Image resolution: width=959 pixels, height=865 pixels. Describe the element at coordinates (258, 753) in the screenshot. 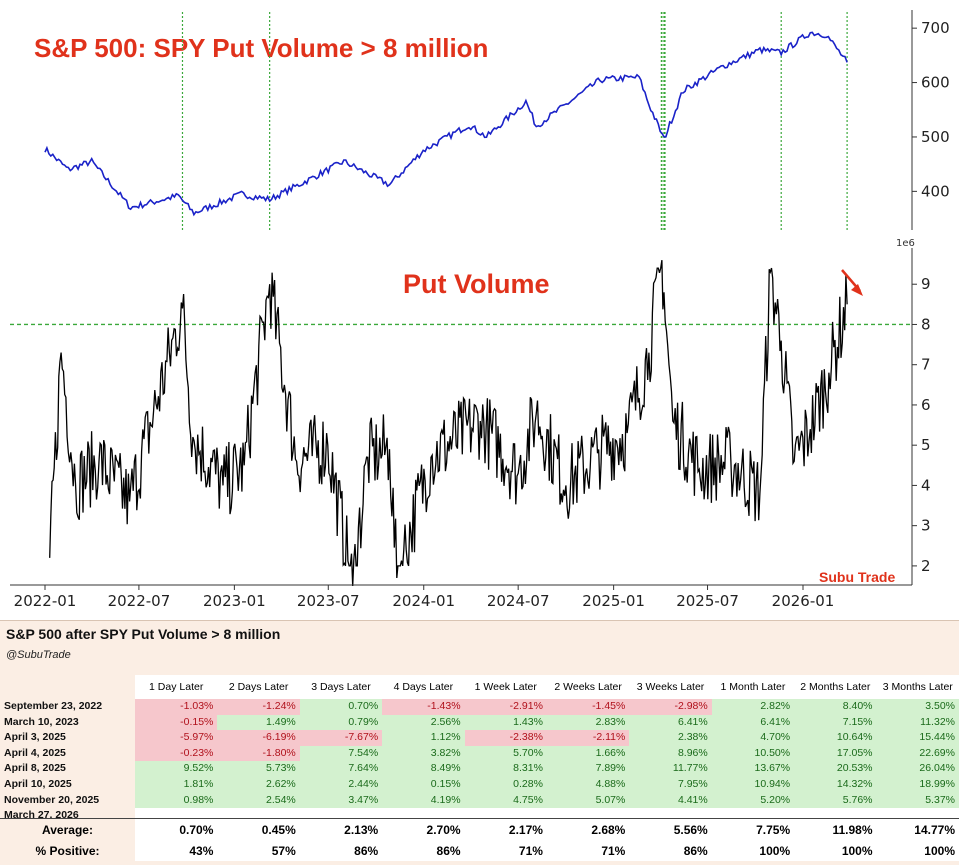

I see `return-cell: -1.80%` at that location.